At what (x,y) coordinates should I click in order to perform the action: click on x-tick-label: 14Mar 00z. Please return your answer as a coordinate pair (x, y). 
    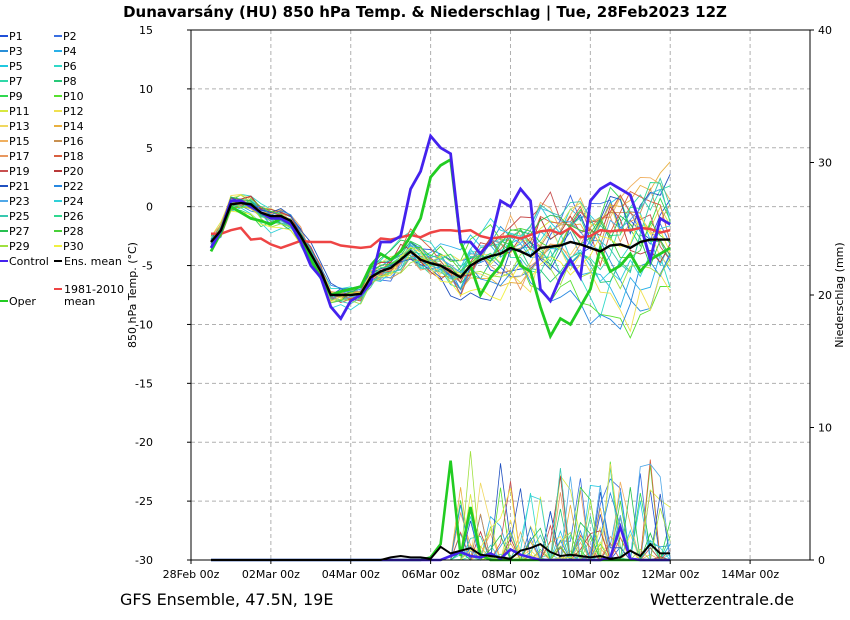
    Looking at the image, I should click on (750, 574).